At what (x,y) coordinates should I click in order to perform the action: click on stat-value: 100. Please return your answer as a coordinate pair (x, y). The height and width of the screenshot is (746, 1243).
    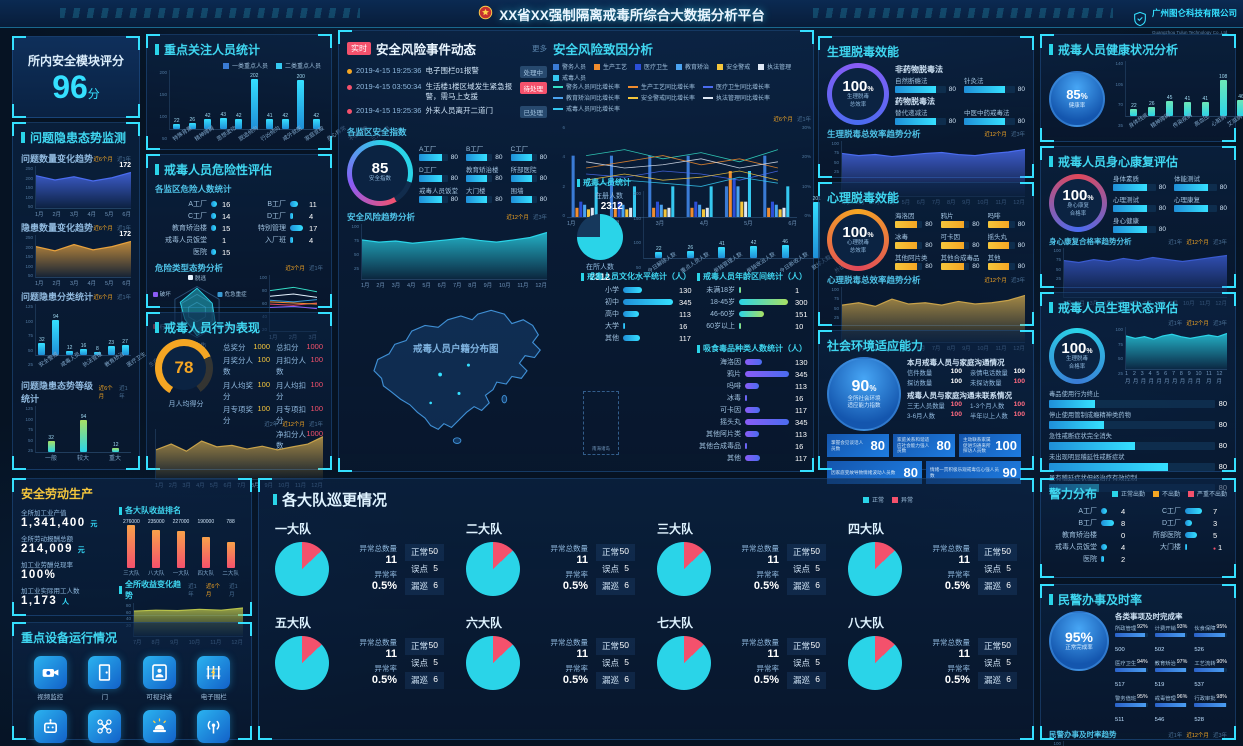
    Looking at the image, I should click on (316, 408).